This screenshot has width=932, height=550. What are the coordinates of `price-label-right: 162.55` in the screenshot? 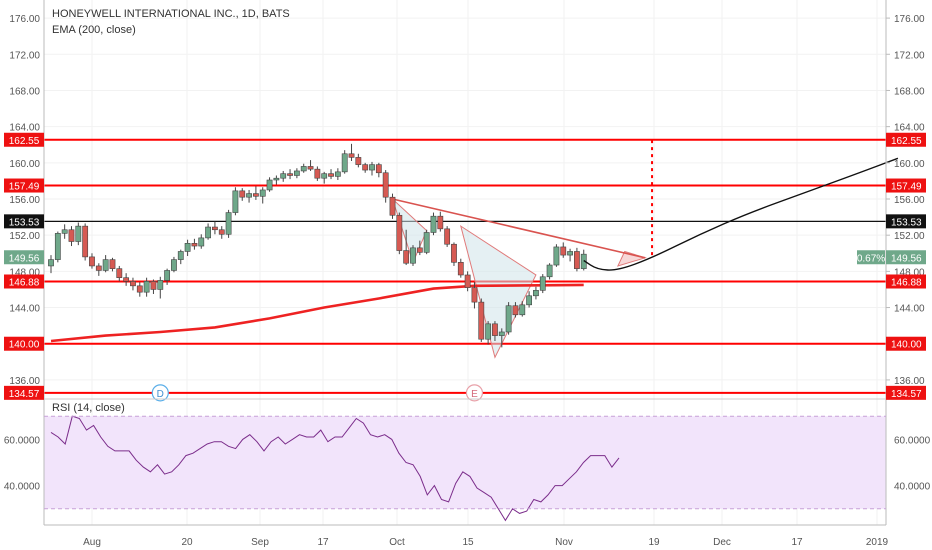 It's located at (906, 141).